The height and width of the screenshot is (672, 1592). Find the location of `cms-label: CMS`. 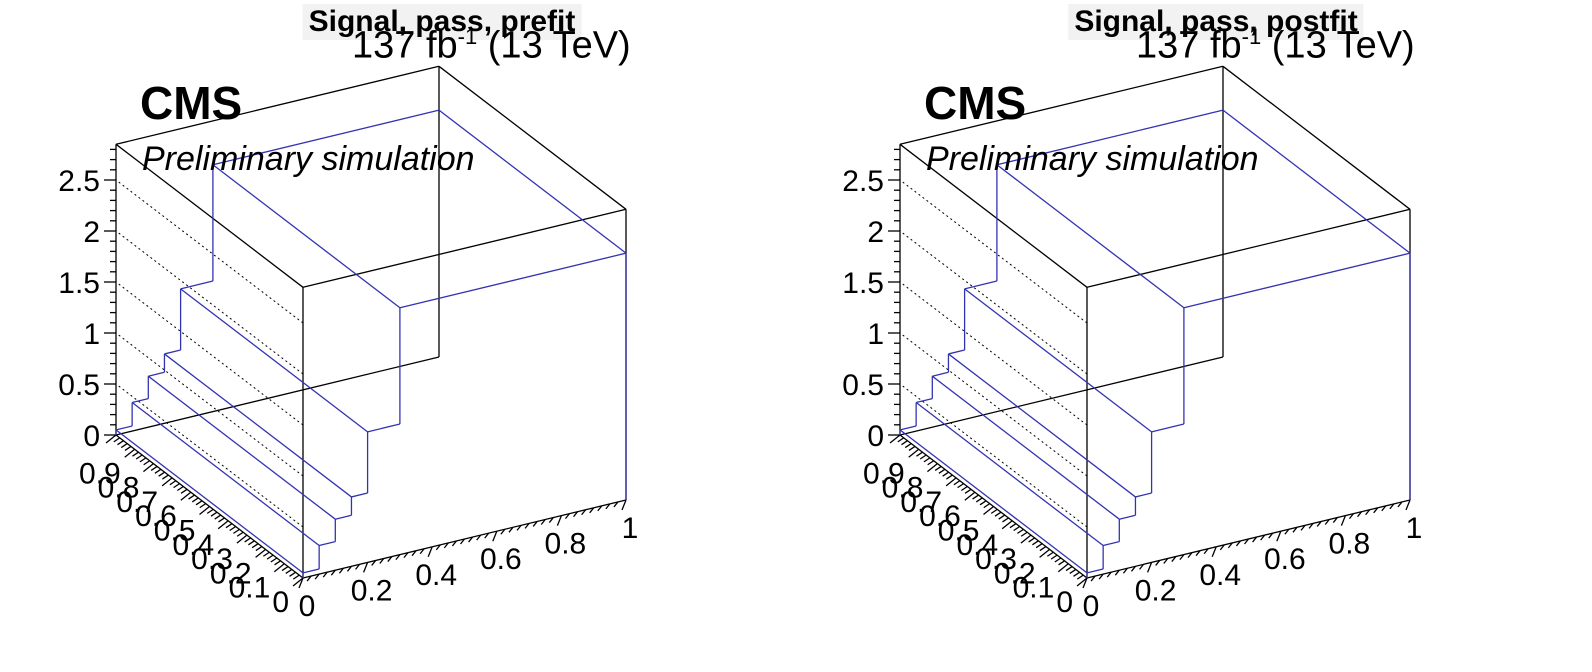

cms-label: CMS is located at coordinates (191, 103).